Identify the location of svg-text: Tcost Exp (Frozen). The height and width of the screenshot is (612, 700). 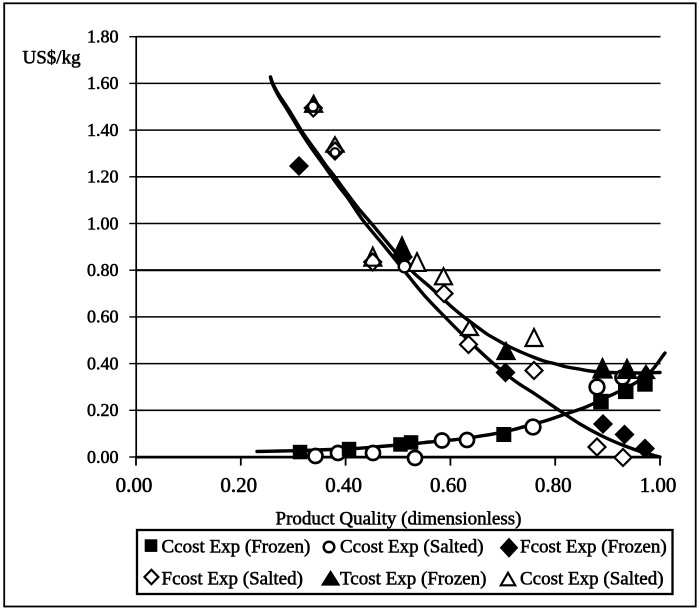
(413, 579).